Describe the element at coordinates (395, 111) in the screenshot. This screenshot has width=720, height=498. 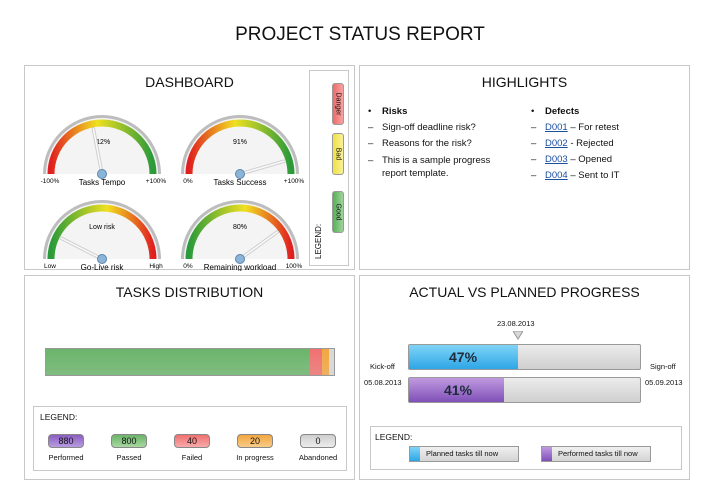
I see `risks-heading: Risks` at that location.